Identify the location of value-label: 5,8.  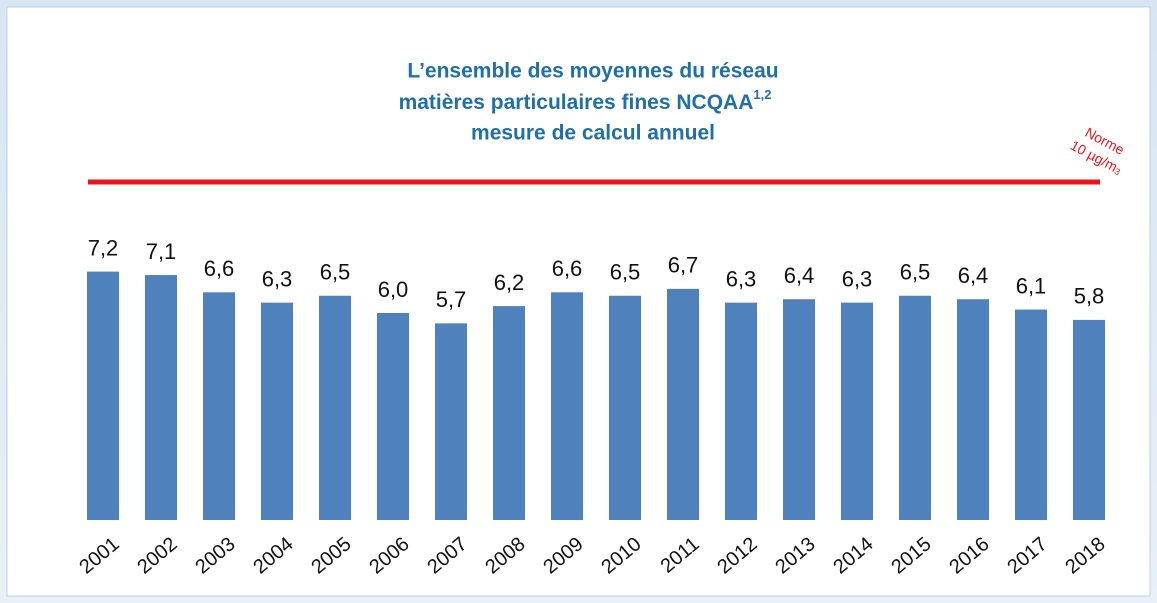
(1089, 296).